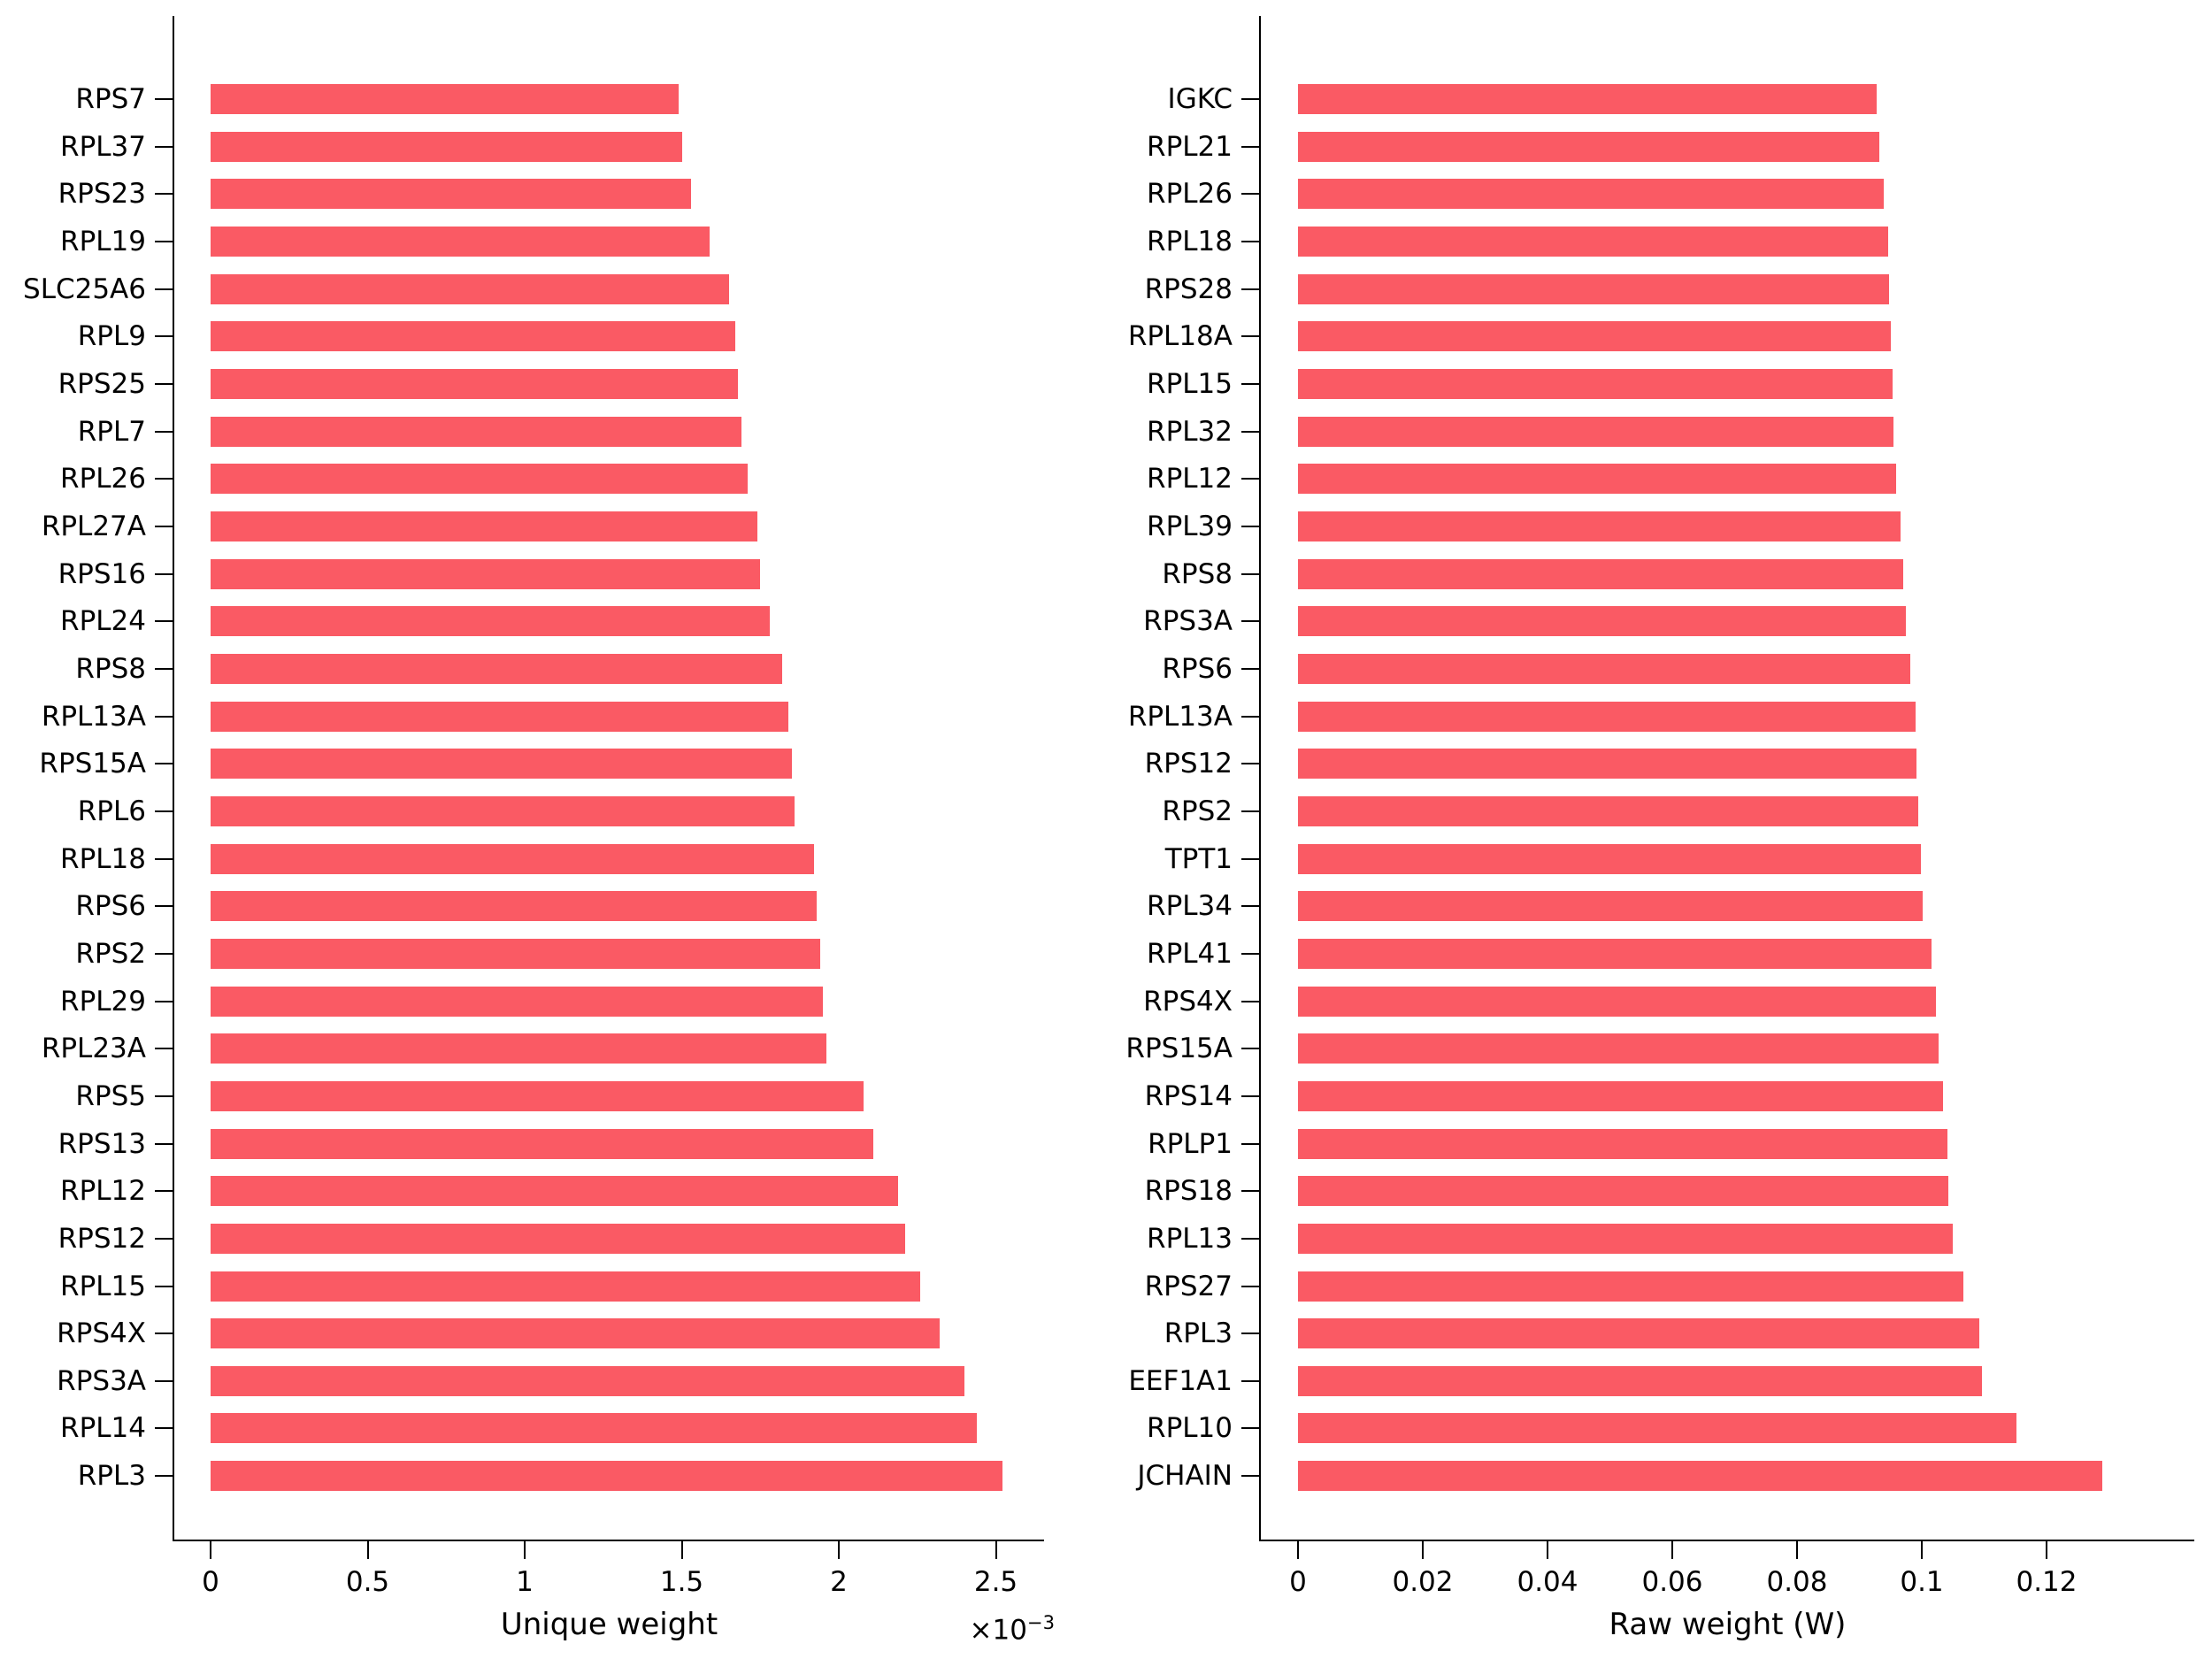 The image size is (2212, 1659). What do you see at coordinates (1797, 1582) in the screenshot?
I see `x-tick-label: 0.08` at bounding box center [1797, 1582].